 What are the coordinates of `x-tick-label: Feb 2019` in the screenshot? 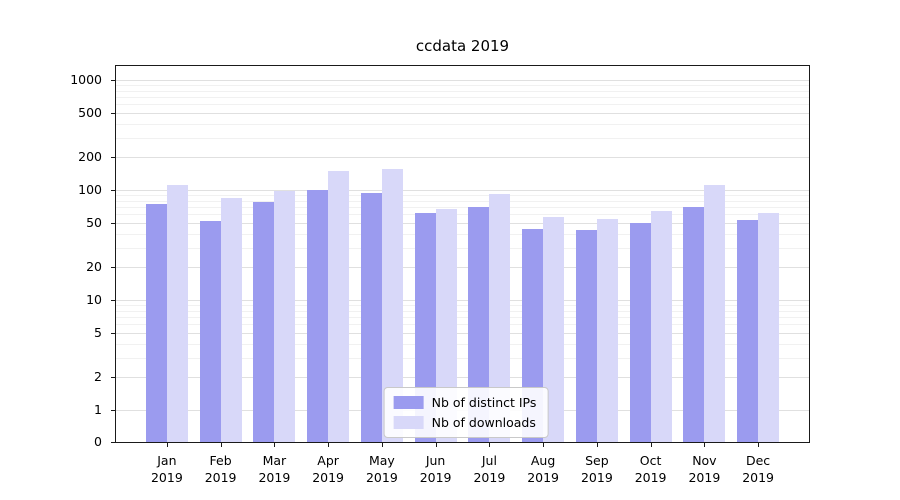 It's located at (220, 469).